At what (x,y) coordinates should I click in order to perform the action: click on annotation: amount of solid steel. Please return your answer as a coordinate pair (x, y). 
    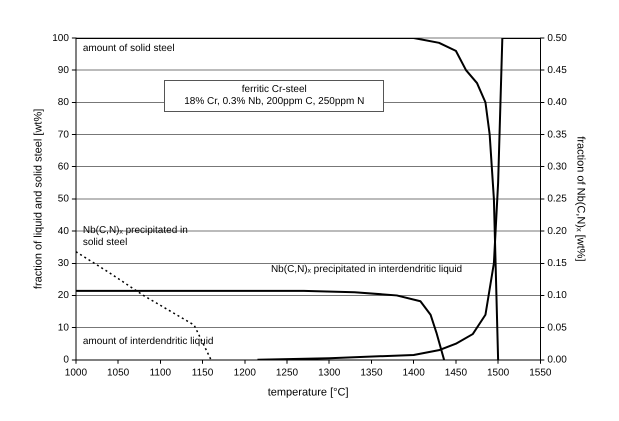
    Looking at the image, I should click on (128, 49).